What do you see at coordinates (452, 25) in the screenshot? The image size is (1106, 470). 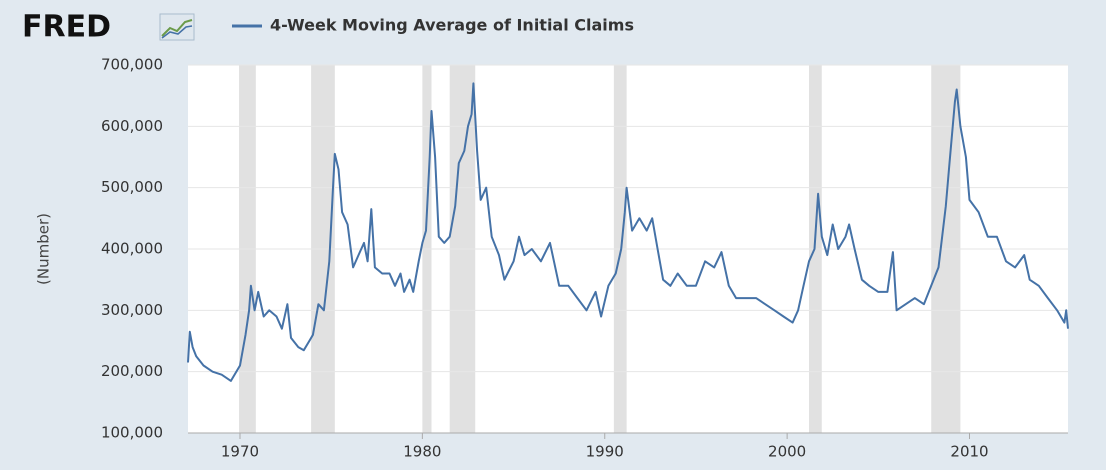 I see `legend-label: 4-Week Moving Average of Initial Claims` at bounding box center [452, 25].